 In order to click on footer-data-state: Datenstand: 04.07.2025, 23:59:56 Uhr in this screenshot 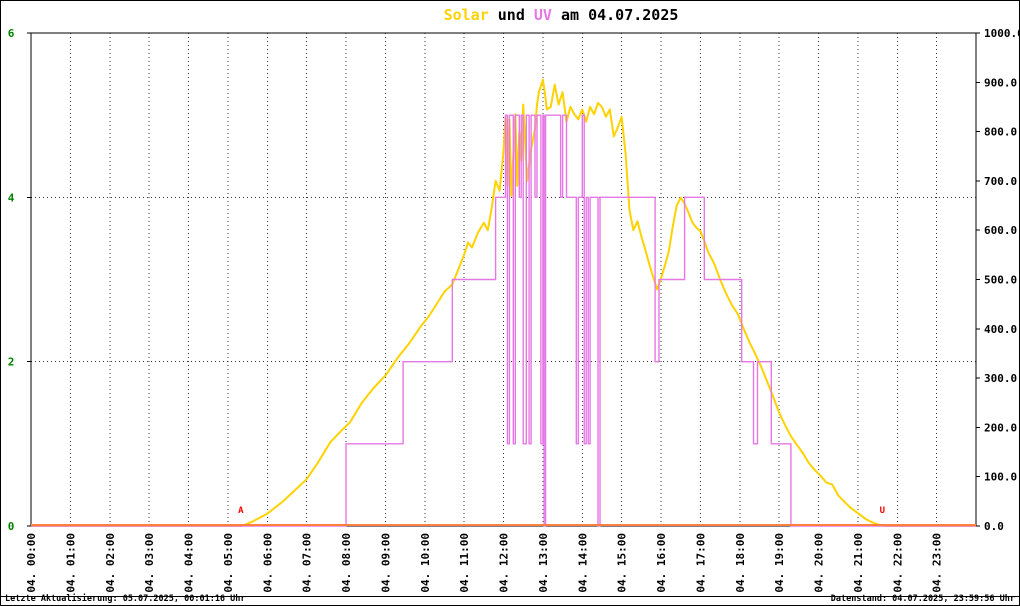, I will do `click(922, 599)`.